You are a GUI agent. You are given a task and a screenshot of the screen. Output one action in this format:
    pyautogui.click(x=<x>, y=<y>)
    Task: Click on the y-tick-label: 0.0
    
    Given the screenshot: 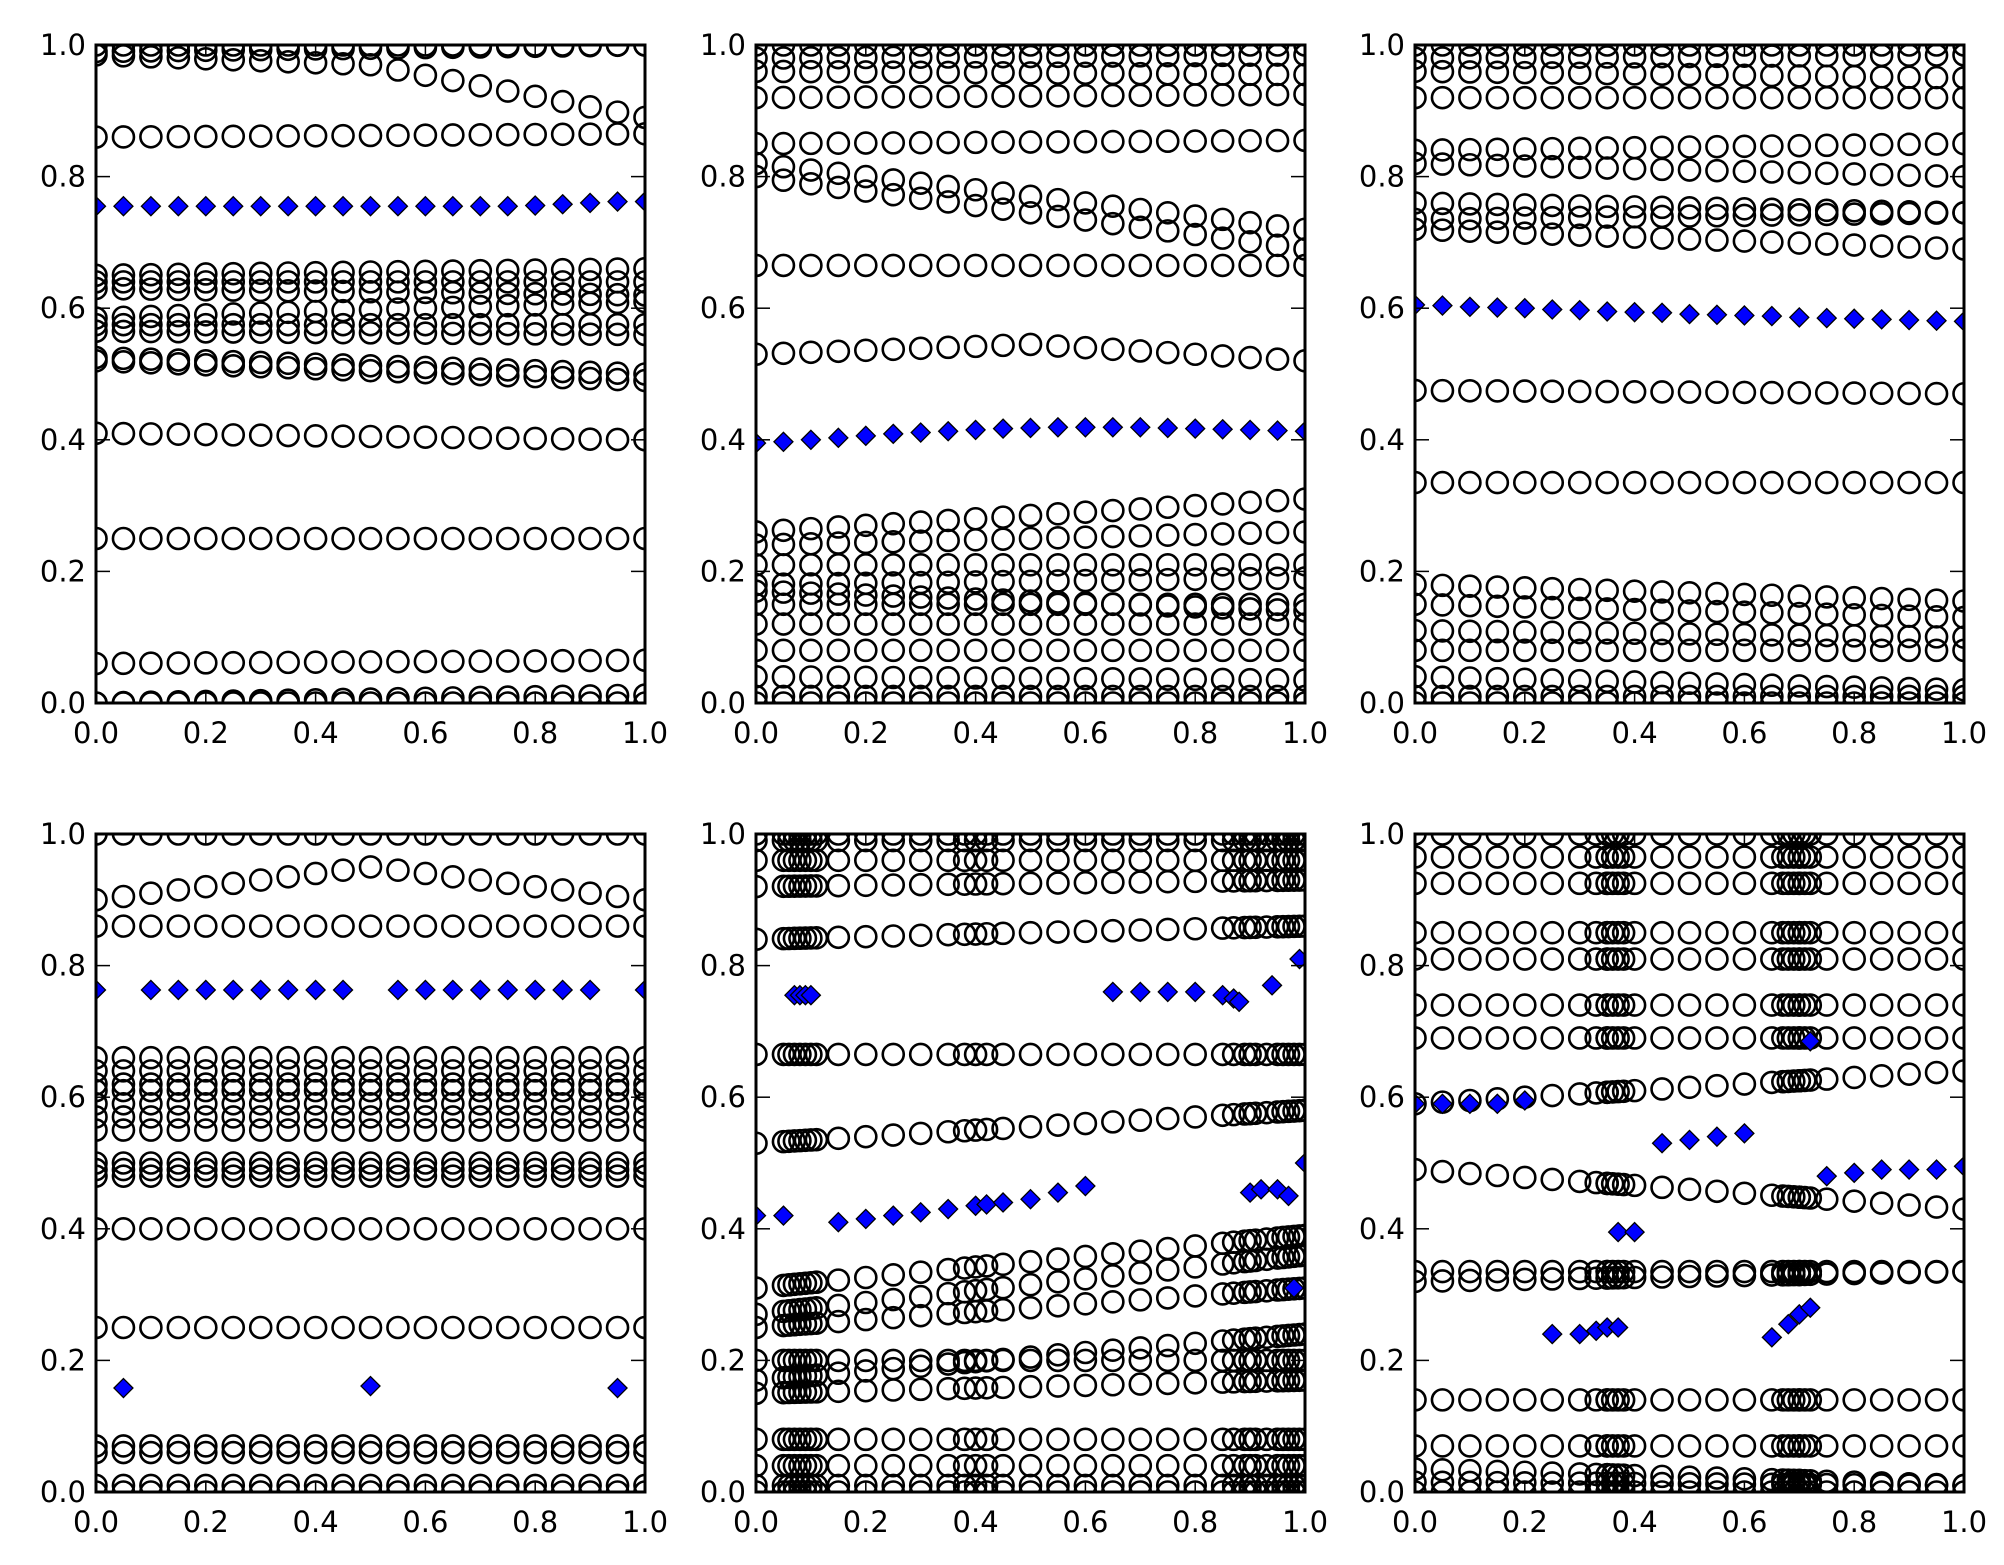 What is the action you would take?
    pyautogui.click(x=1382, y=703)
    